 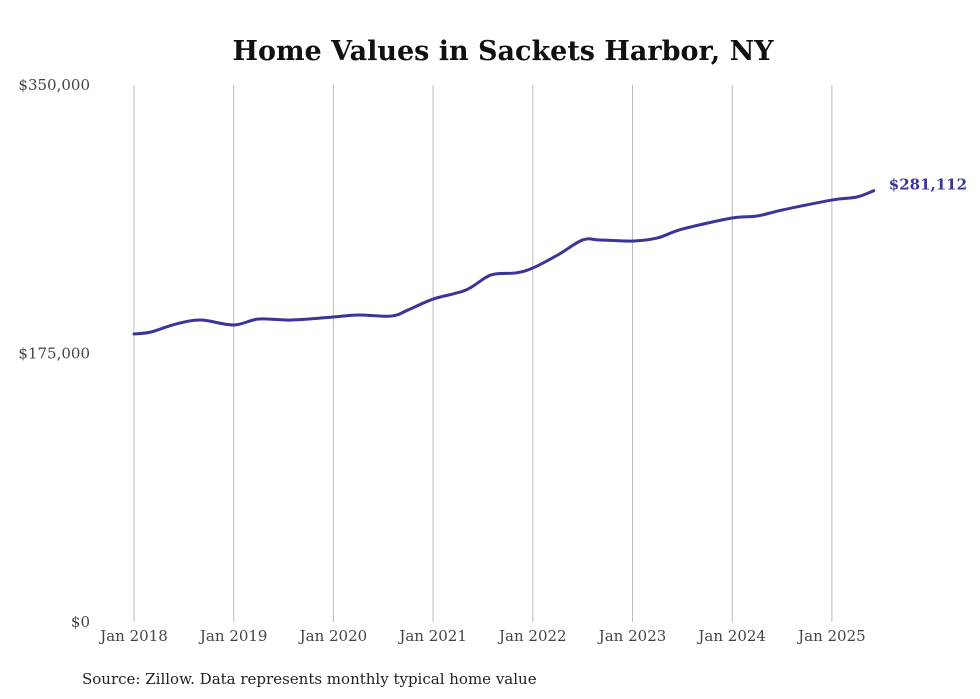 I want to click on x-tick-label: Jan 2023, so click(x=632, y=636).